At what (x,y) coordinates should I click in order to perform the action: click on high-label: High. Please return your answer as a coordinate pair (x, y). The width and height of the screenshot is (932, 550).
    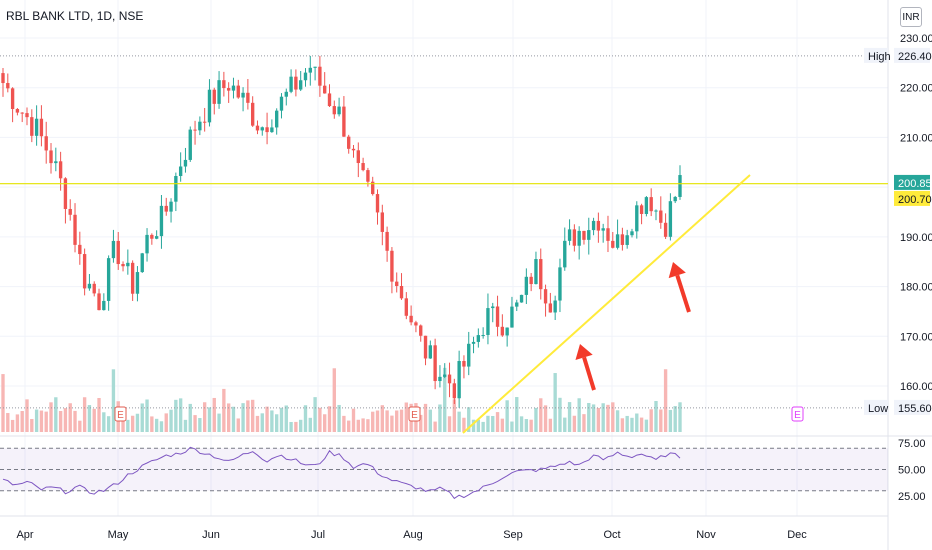
    Looking at the image, I should click on (879, 57).